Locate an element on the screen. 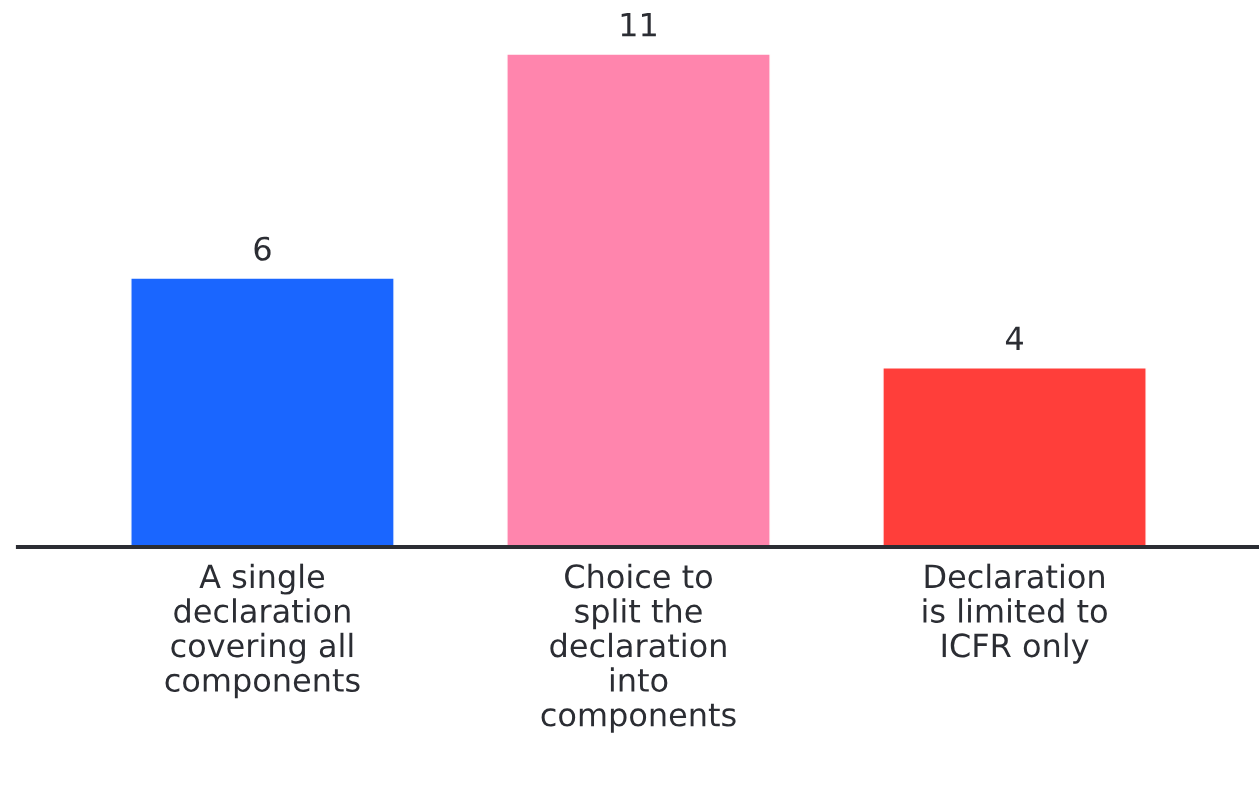 The width and height of the screenshot is (1259, 806). x-tick-label: A single declaration covering all components is located at coordinates (262, 631).